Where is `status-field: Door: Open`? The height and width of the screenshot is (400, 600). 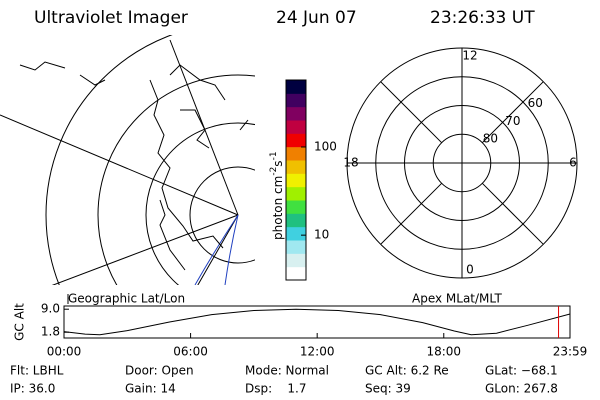 status-field: Door: Open is located at coordinates (159, 371).